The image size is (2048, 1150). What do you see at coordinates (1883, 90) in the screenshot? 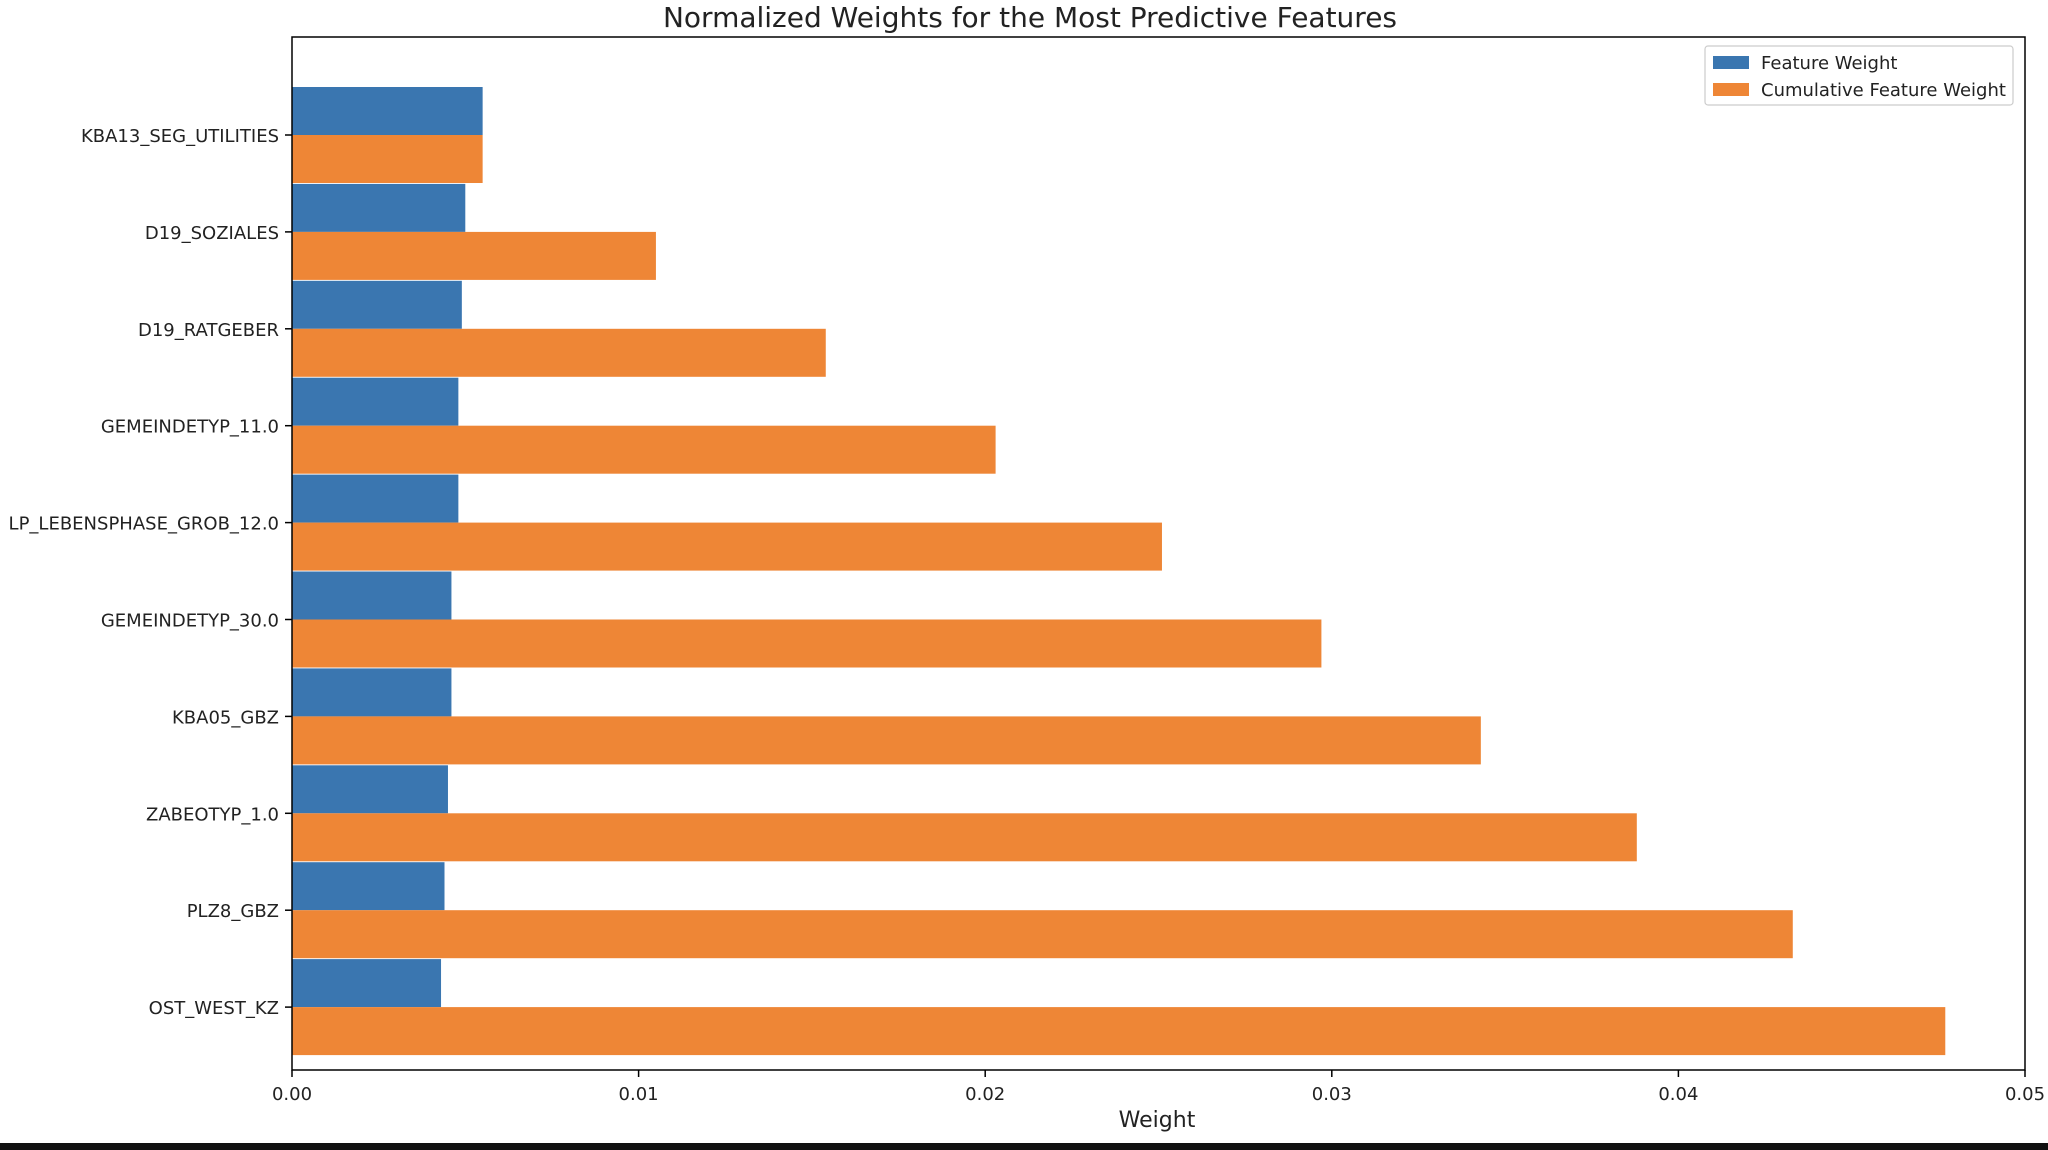
I see `legend-label: Cumulative Feature Weight` at bounding box center [1883, 90].